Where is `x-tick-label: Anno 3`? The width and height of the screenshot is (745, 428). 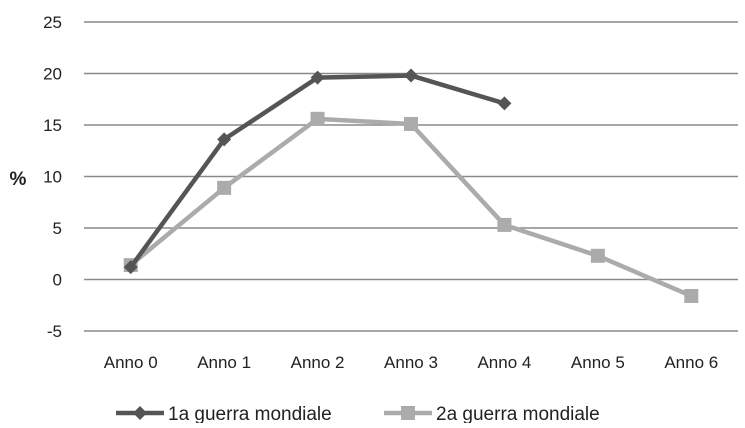
x-tick-label: Anno 3 is located at coordinates (411, 362).